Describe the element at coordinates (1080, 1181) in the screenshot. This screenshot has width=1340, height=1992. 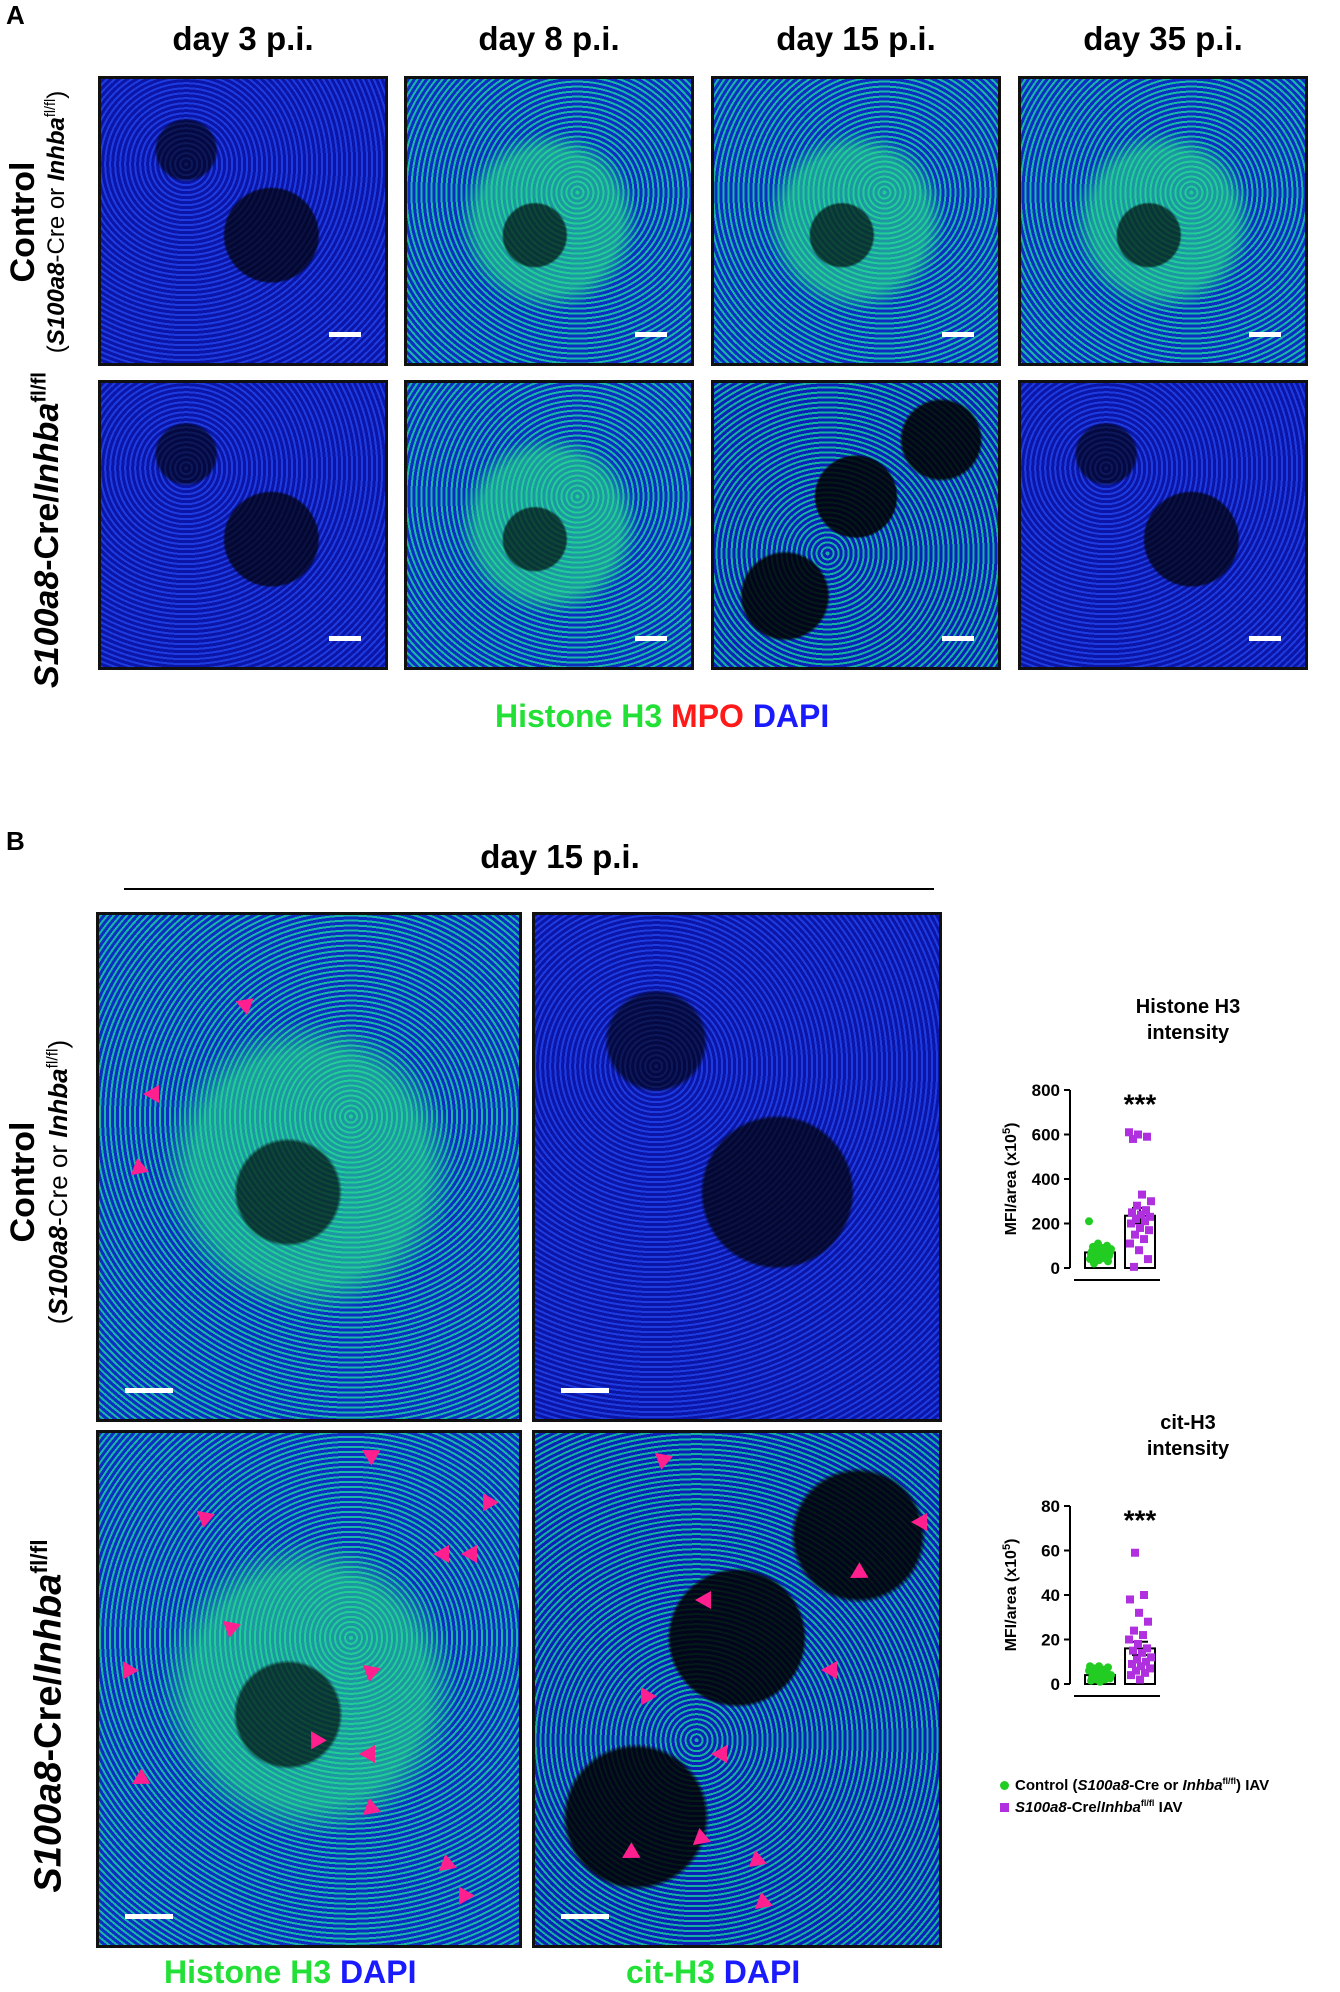
I see `chart-histone-h3: 0 200 400 600 800 MFI/area (x105) ***` at that location.